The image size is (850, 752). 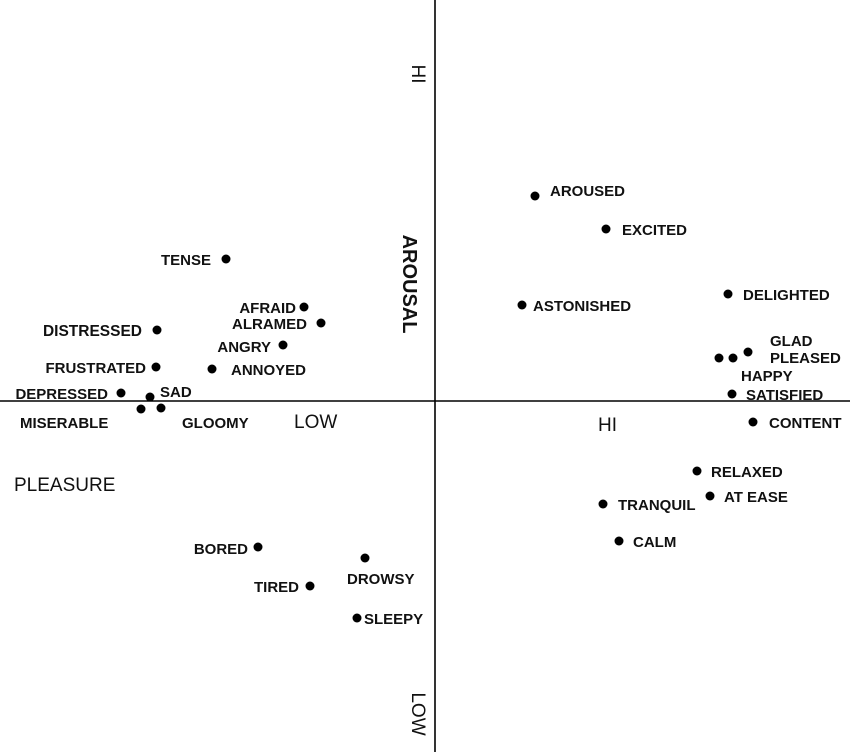 I want to click on point-delighted, so click(x=728, y=294).